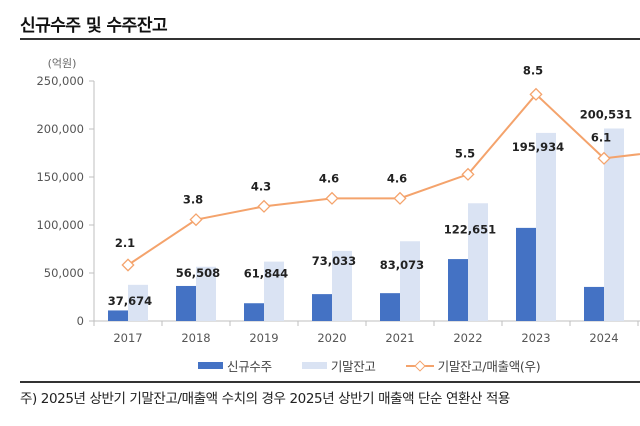  I want to click on backlog-data-label: 73,033, so click(334, 261).